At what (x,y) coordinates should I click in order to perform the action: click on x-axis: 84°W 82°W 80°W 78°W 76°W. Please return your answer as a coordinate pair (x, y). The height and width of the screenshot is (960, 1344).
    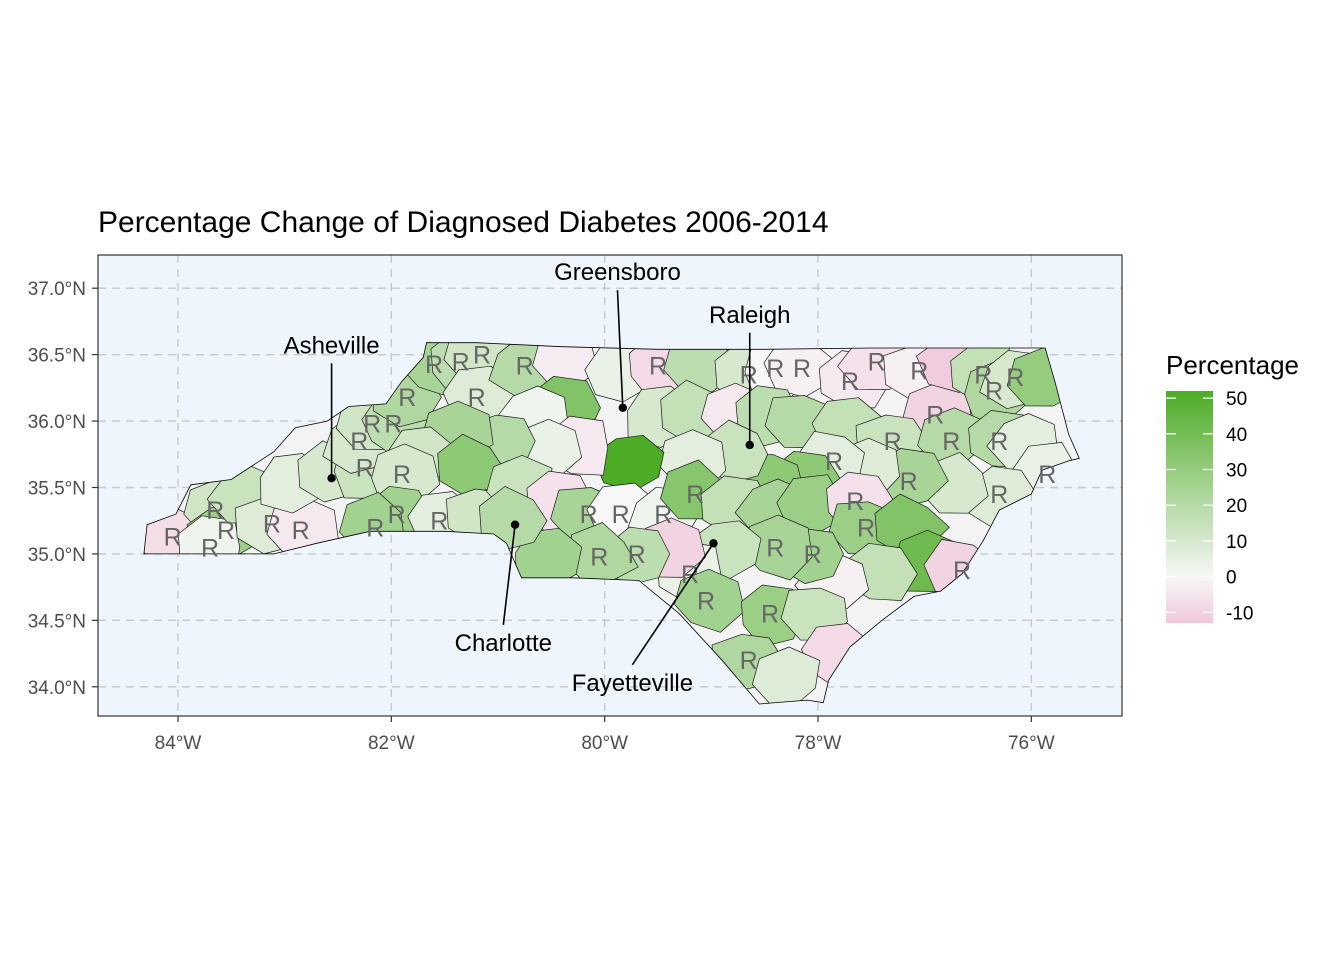
    Looking at the image, I should click on (605, 735).